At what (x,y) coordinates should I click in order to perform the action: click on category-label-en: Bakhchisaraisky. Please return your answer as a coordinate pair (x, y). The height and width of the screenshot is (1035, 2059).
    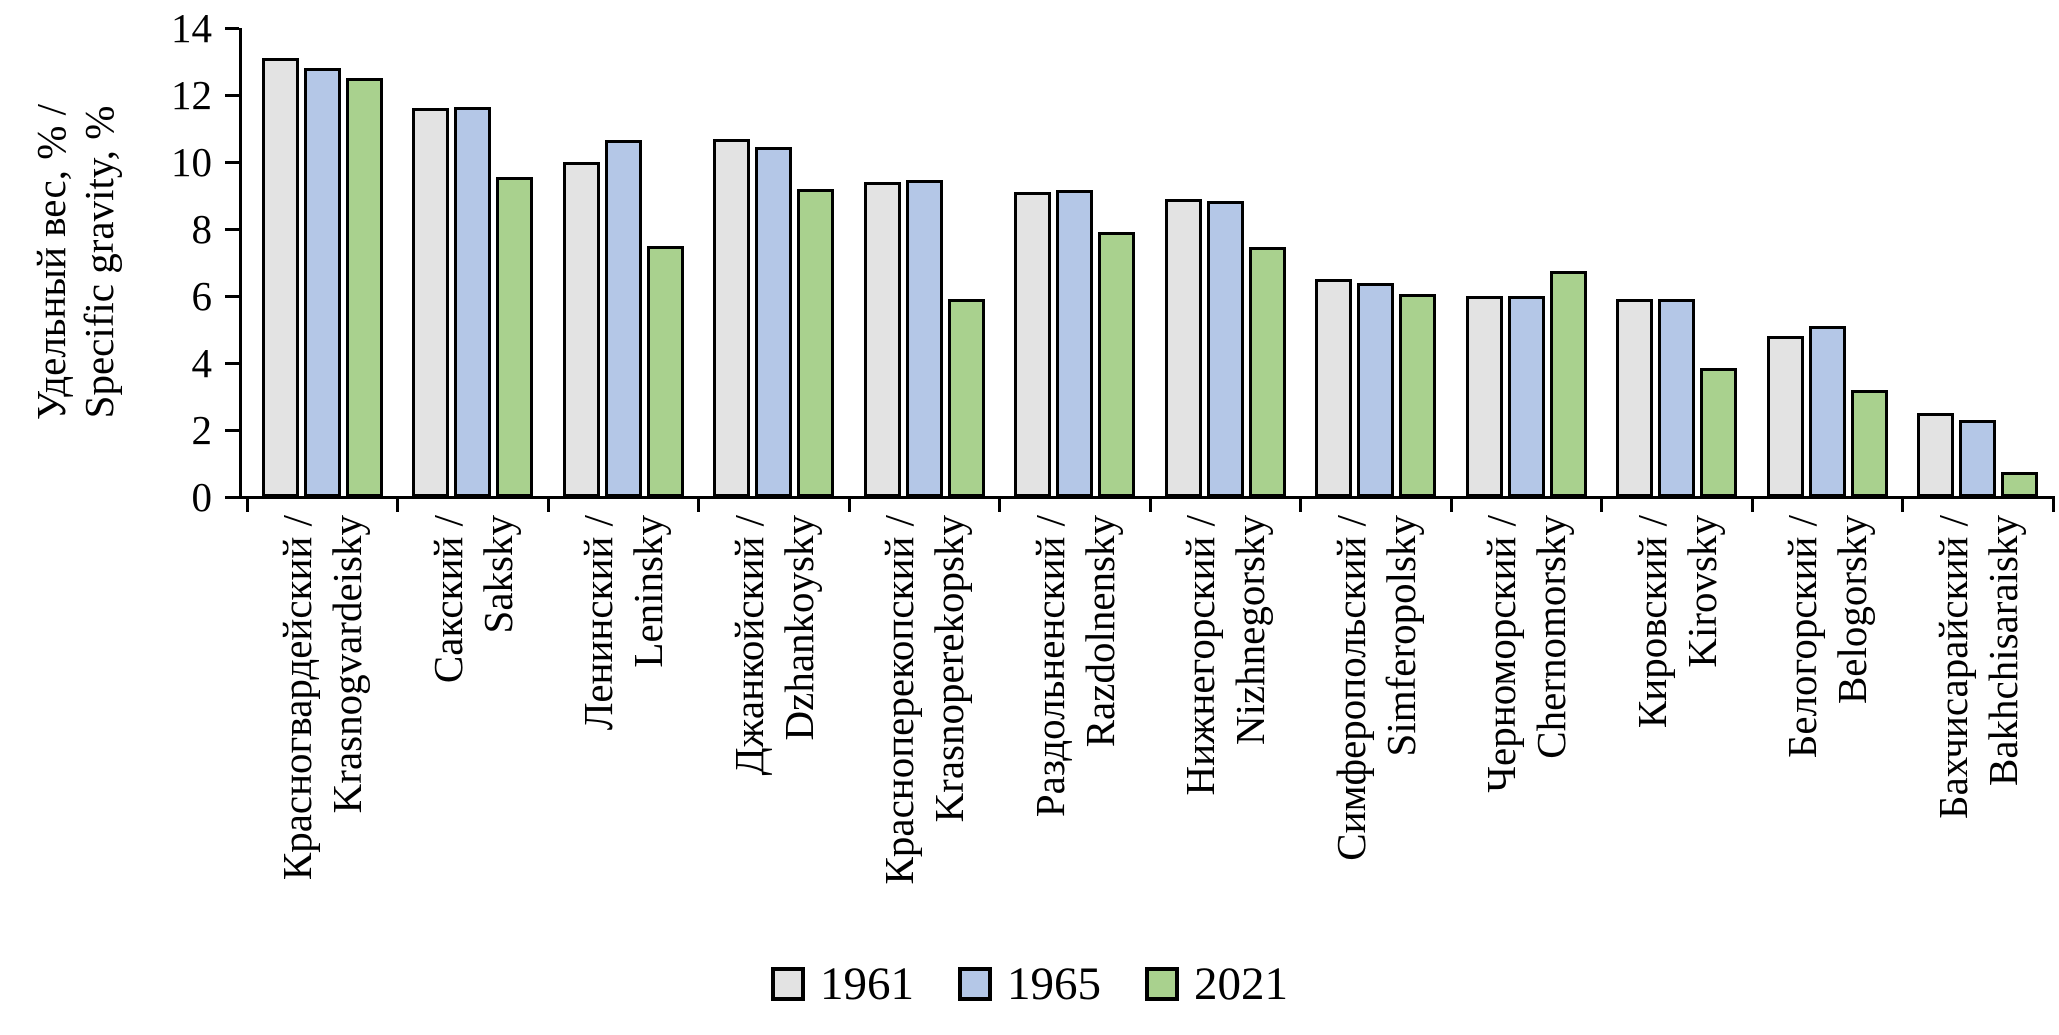
    Looking at the image, I should click on (2002, 650).